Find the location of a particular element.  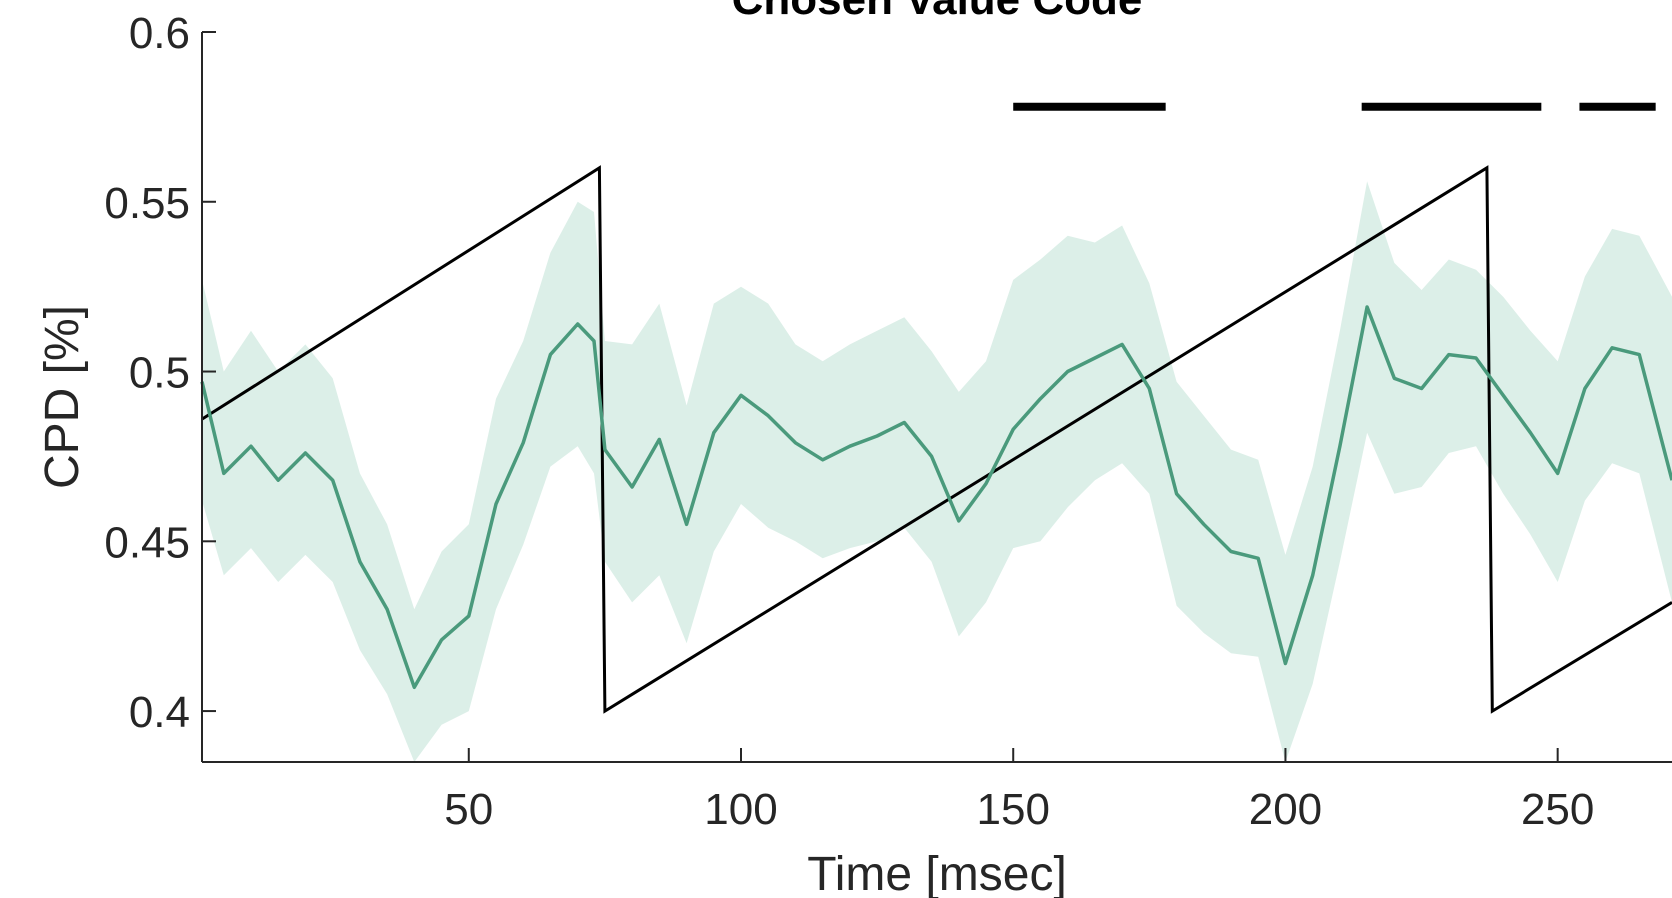

chart-title: Chosen Value Code is located at coordinates (937, 12).